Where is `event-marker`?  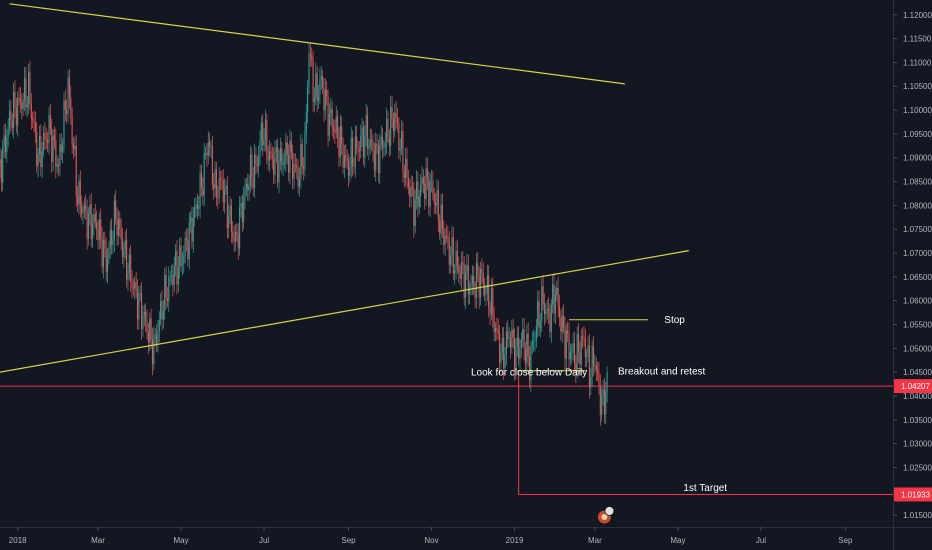
event-marker is located at coordinates (605, 515).